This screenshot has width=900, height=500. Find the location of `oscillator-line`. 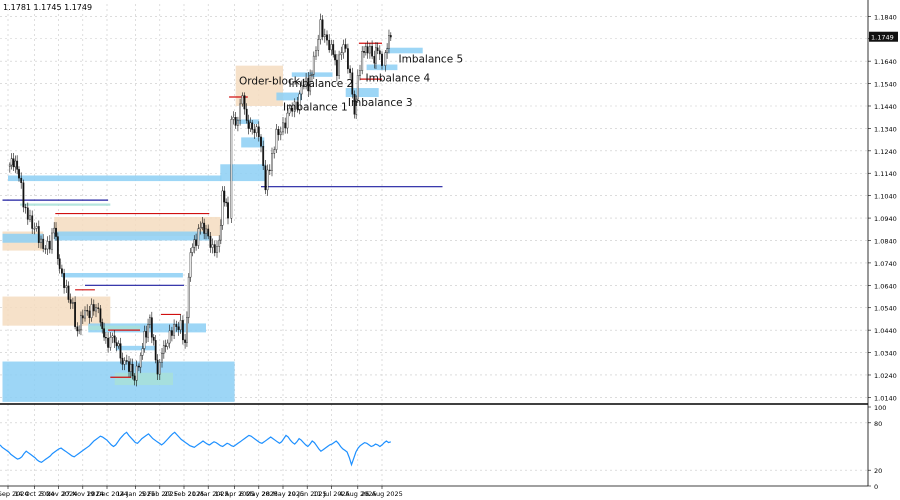

oscillator-line is located at coordinates (196, 449).